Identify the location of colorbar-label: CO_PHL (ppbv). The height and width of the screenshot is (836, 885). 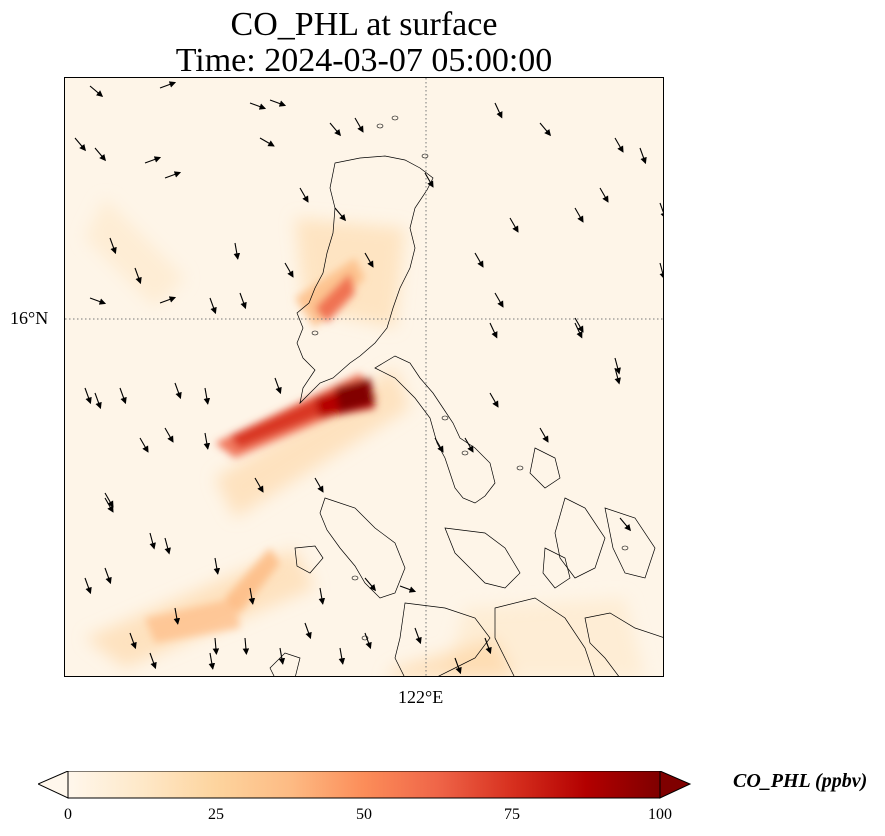
(800, 781).